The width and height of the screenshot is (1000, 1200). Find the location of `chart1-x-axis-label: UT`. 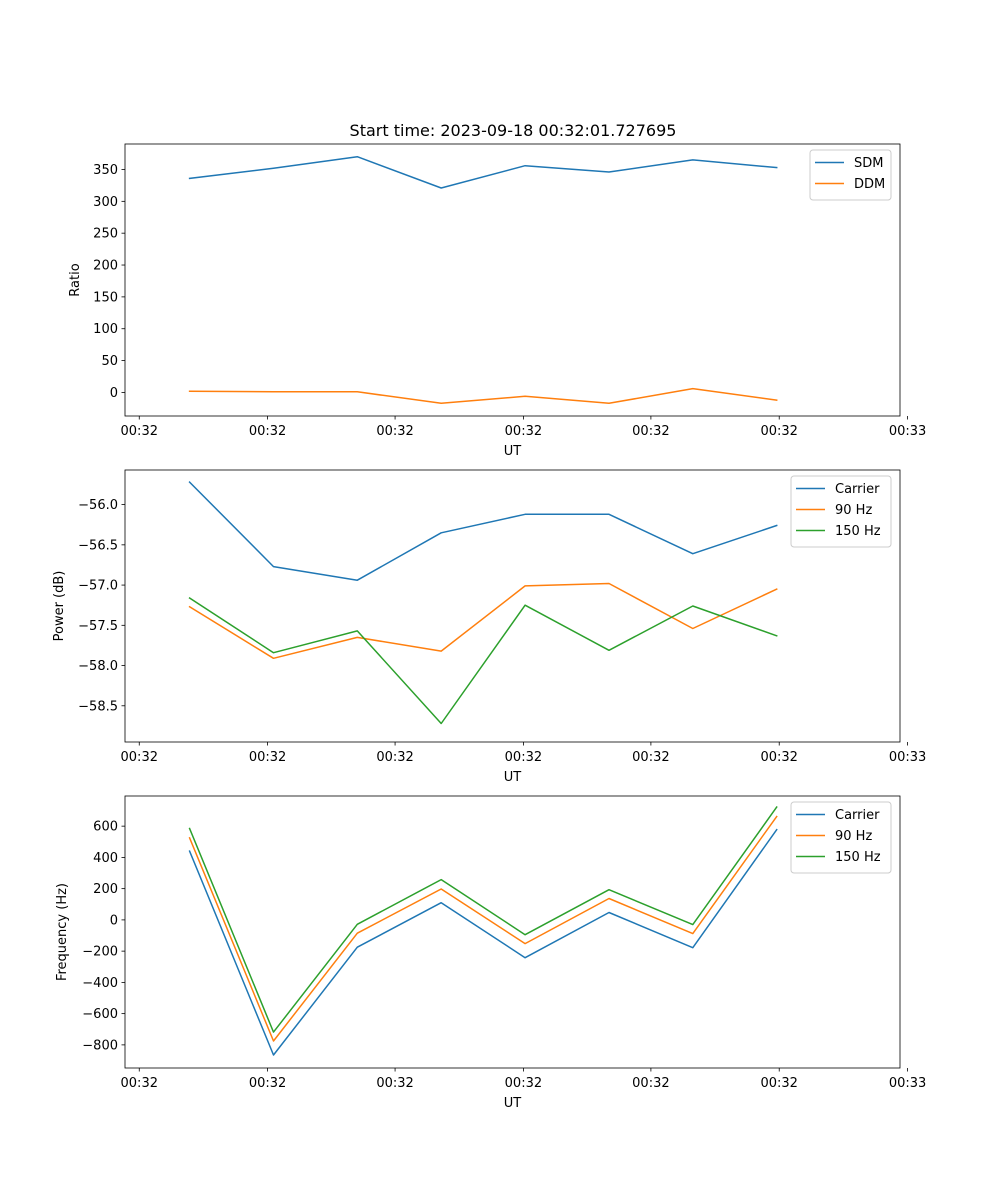

chart1-x-axis-label: UT is located at coordinates (513, 777).